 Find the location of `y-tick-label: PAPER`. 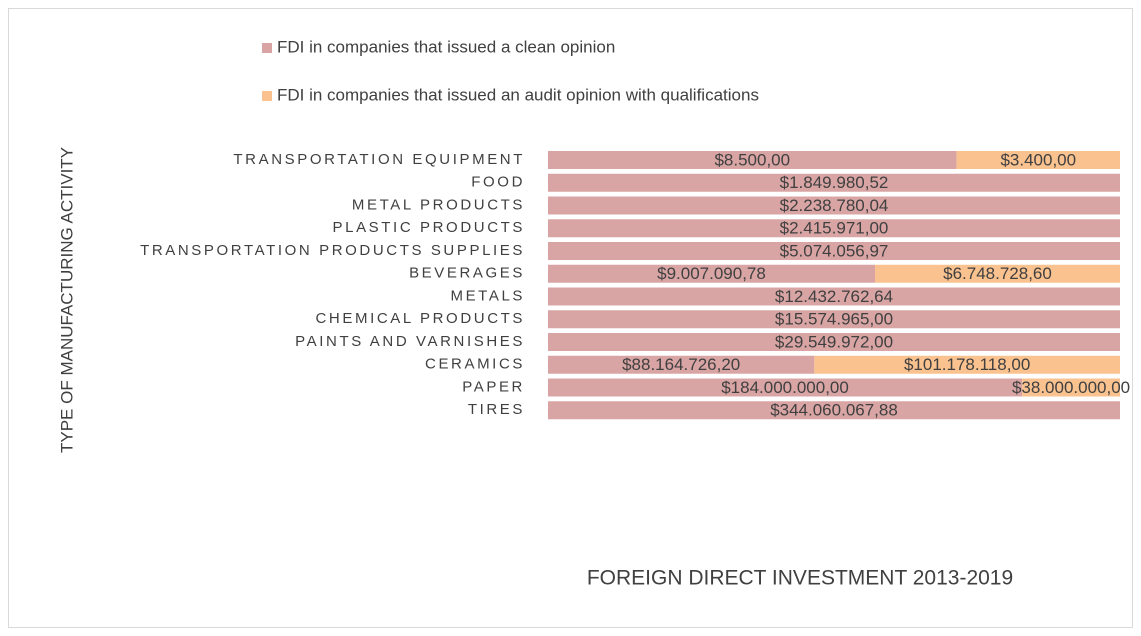

y-tick-label: PAPER is located at coordinates (493, 386).